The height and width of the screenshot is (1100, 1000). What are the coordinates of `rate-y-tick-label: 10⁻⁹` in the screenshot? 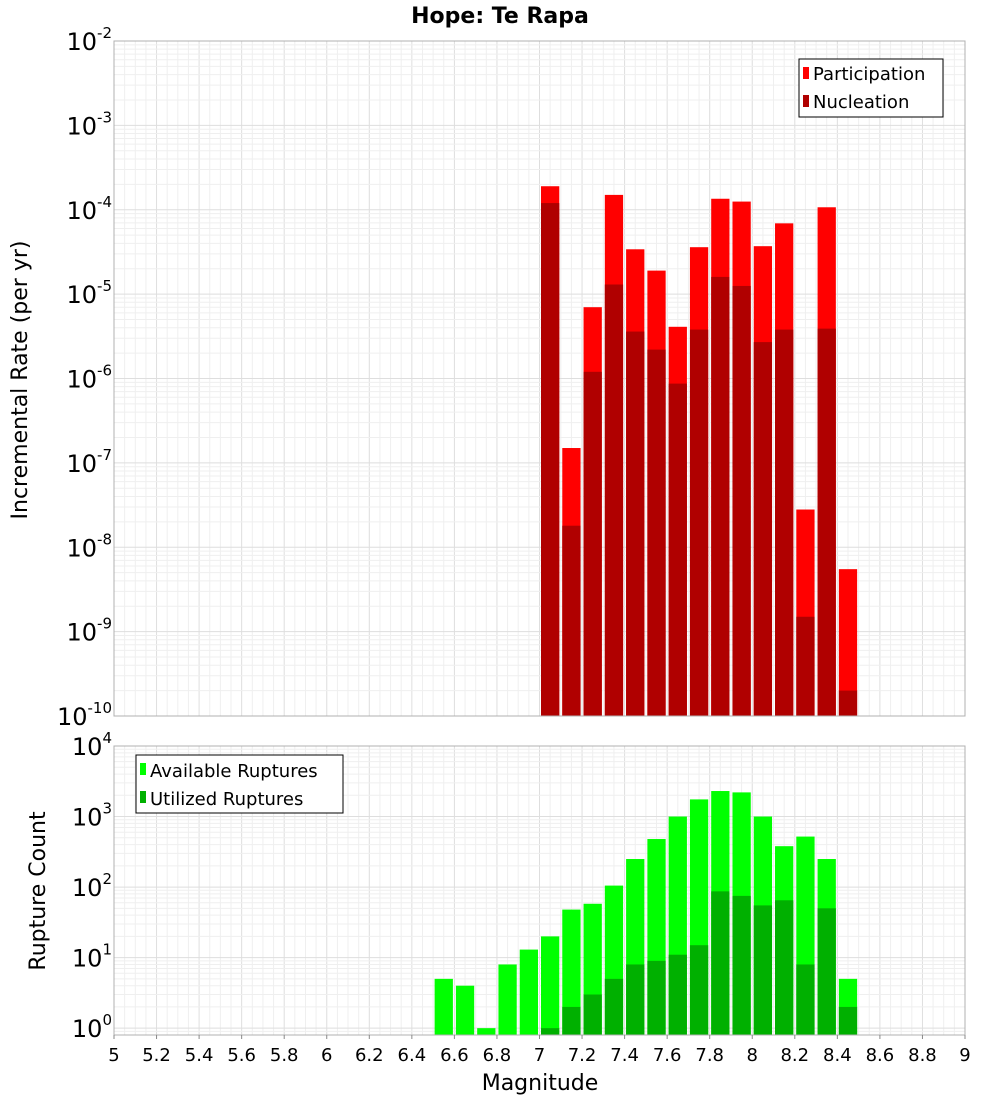 It's located at (89, 631).